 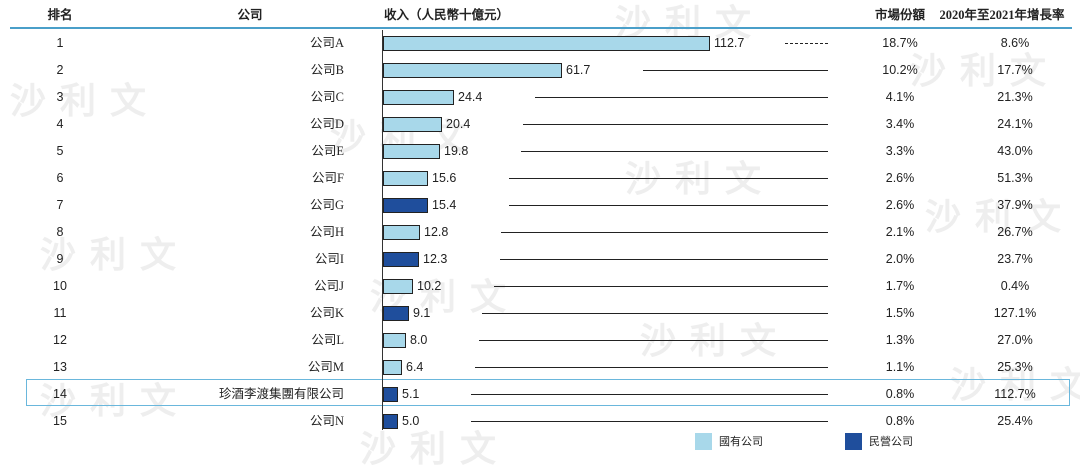 What do you see at coordinates (327, 97) in the screenshot?
I see `company-name: 公司C` at bounding box center [327, 97].